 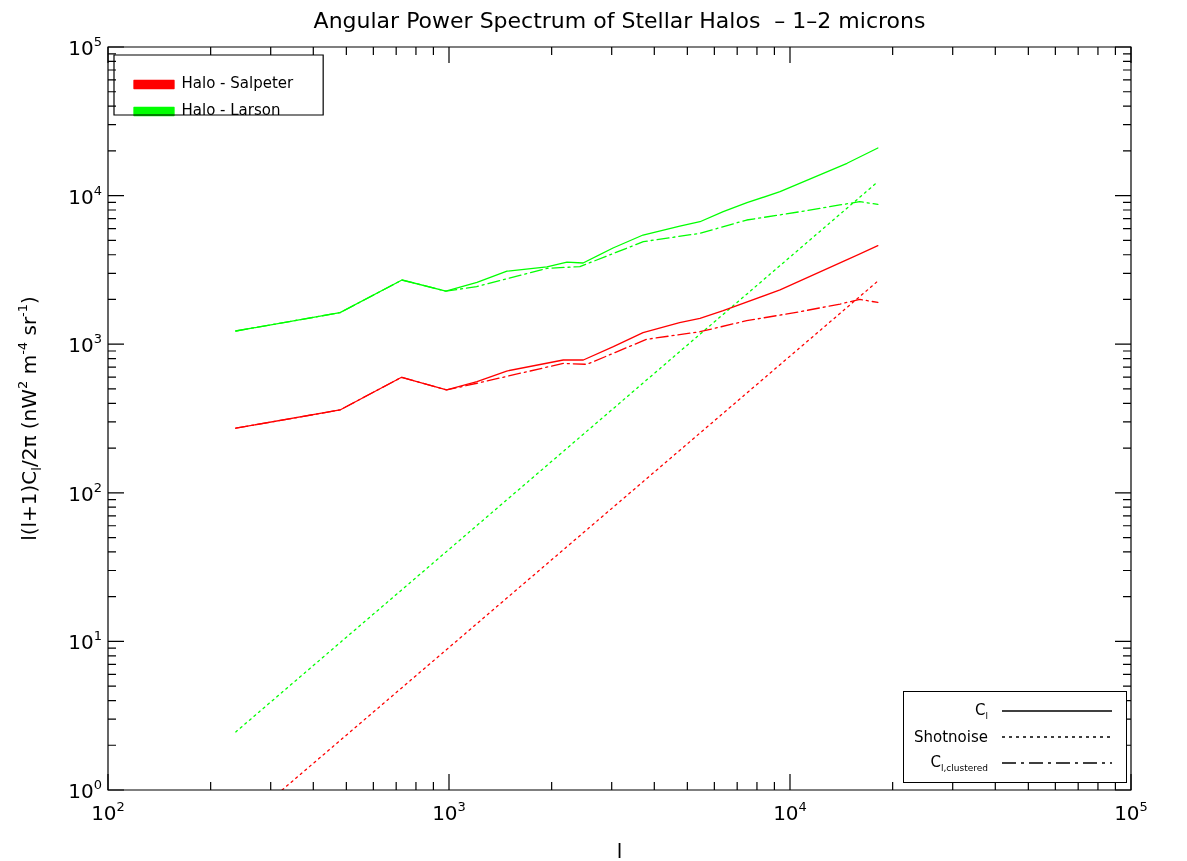 What do you see at coordinates (951, 737) in the screenshot?
I see `annotation: Shotnoise` at bounding box center [951, 737].